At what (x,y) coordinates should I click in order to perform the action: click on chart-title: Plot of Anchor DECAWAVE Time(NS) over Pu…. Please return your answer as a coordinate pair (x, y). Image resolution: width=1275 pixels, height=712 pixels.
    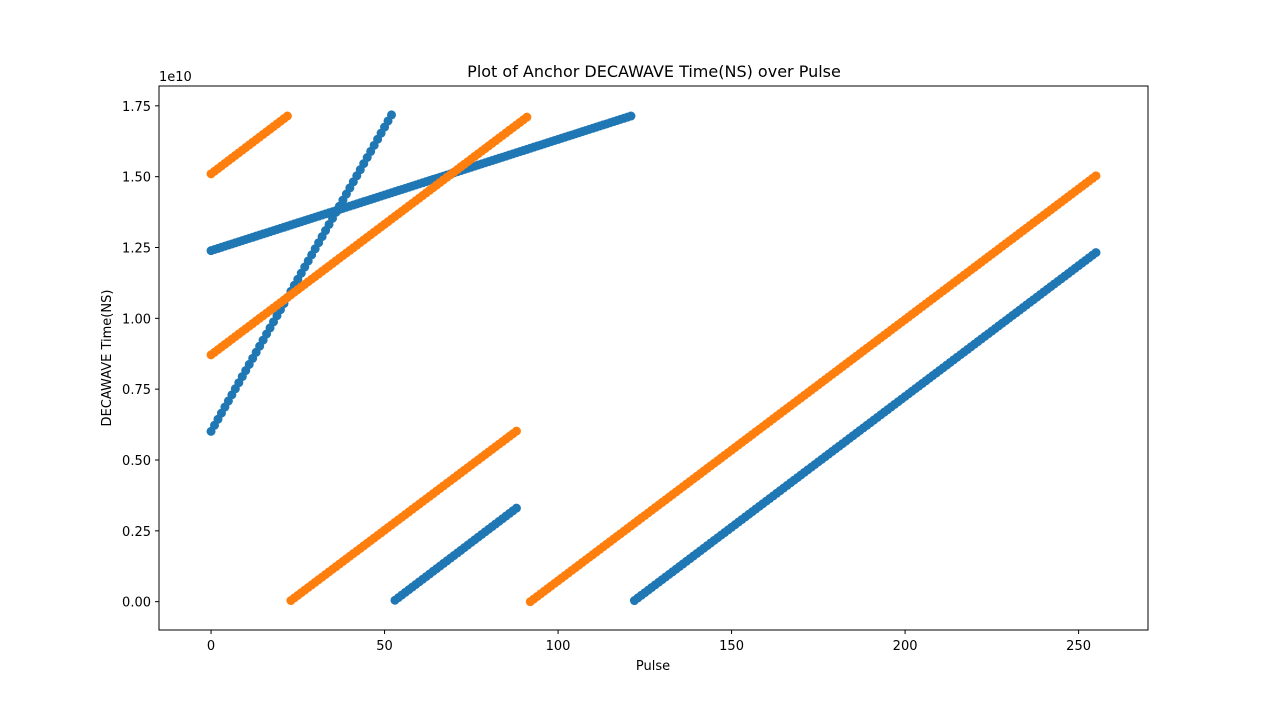
    Looking at the image, I should click on (654, 71).